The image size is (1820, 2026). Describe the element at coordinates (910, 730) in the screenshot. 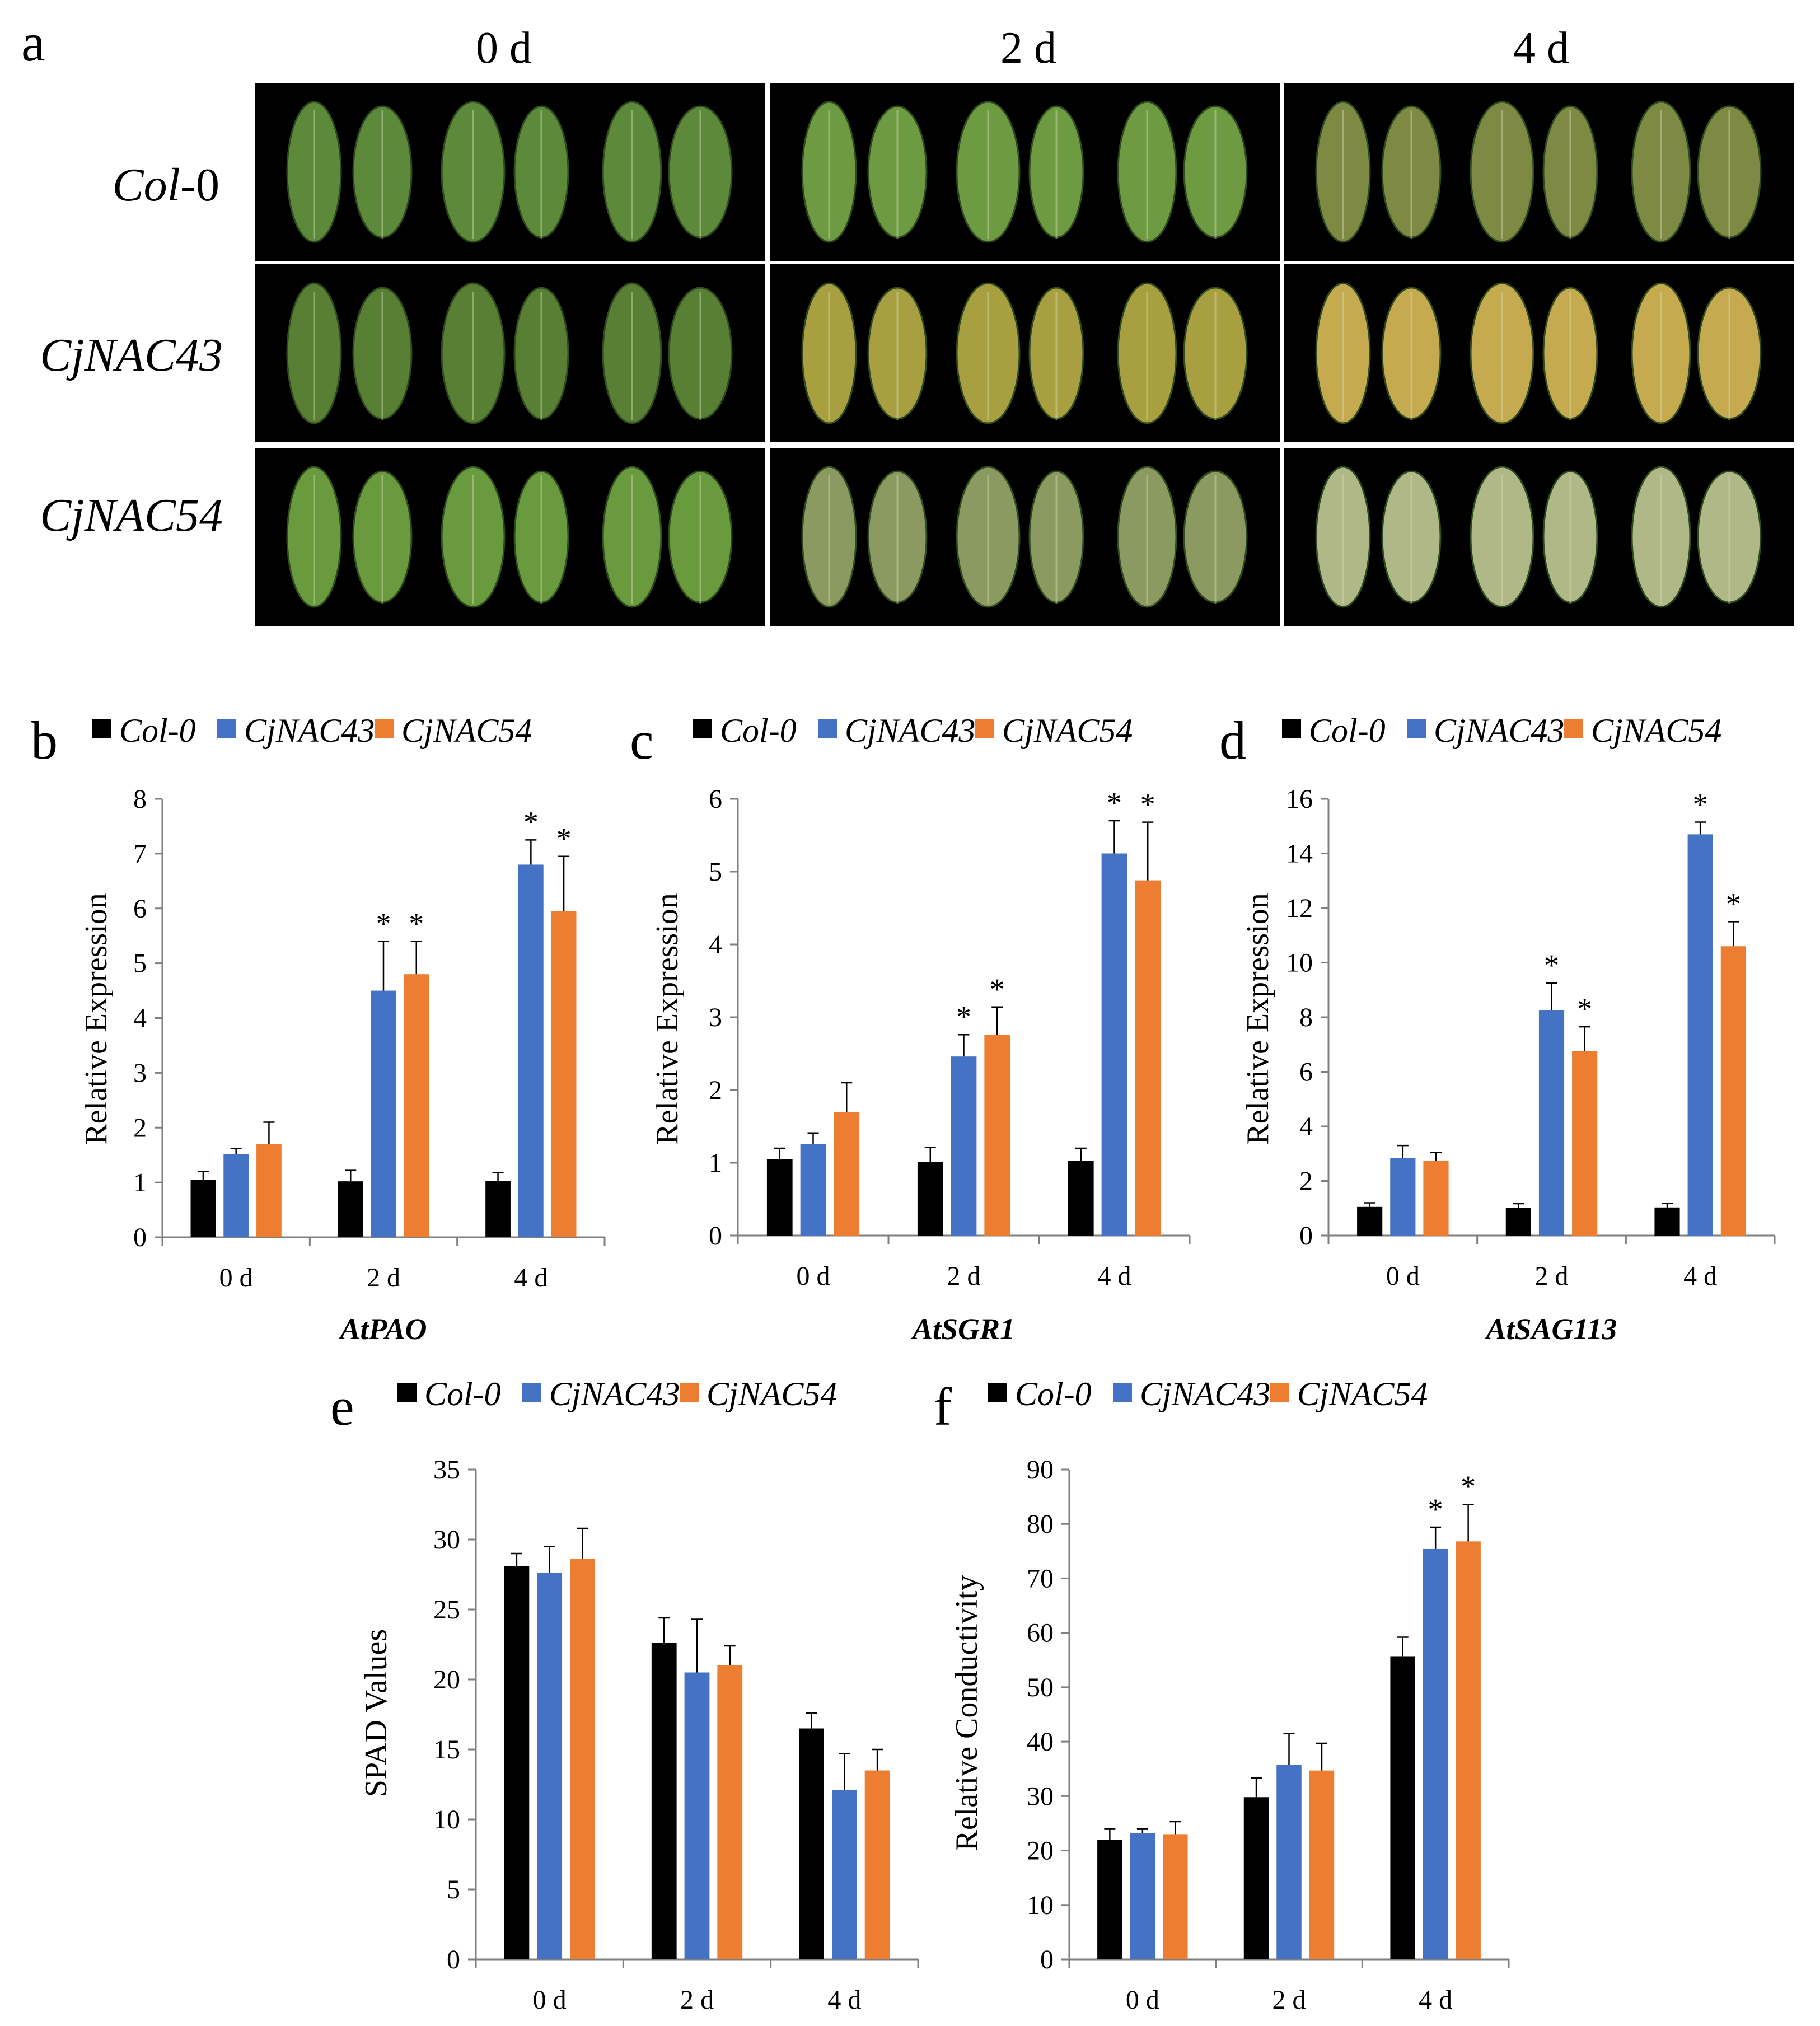

I see `legend-label-cjnac43: CjNAC43` at that location.